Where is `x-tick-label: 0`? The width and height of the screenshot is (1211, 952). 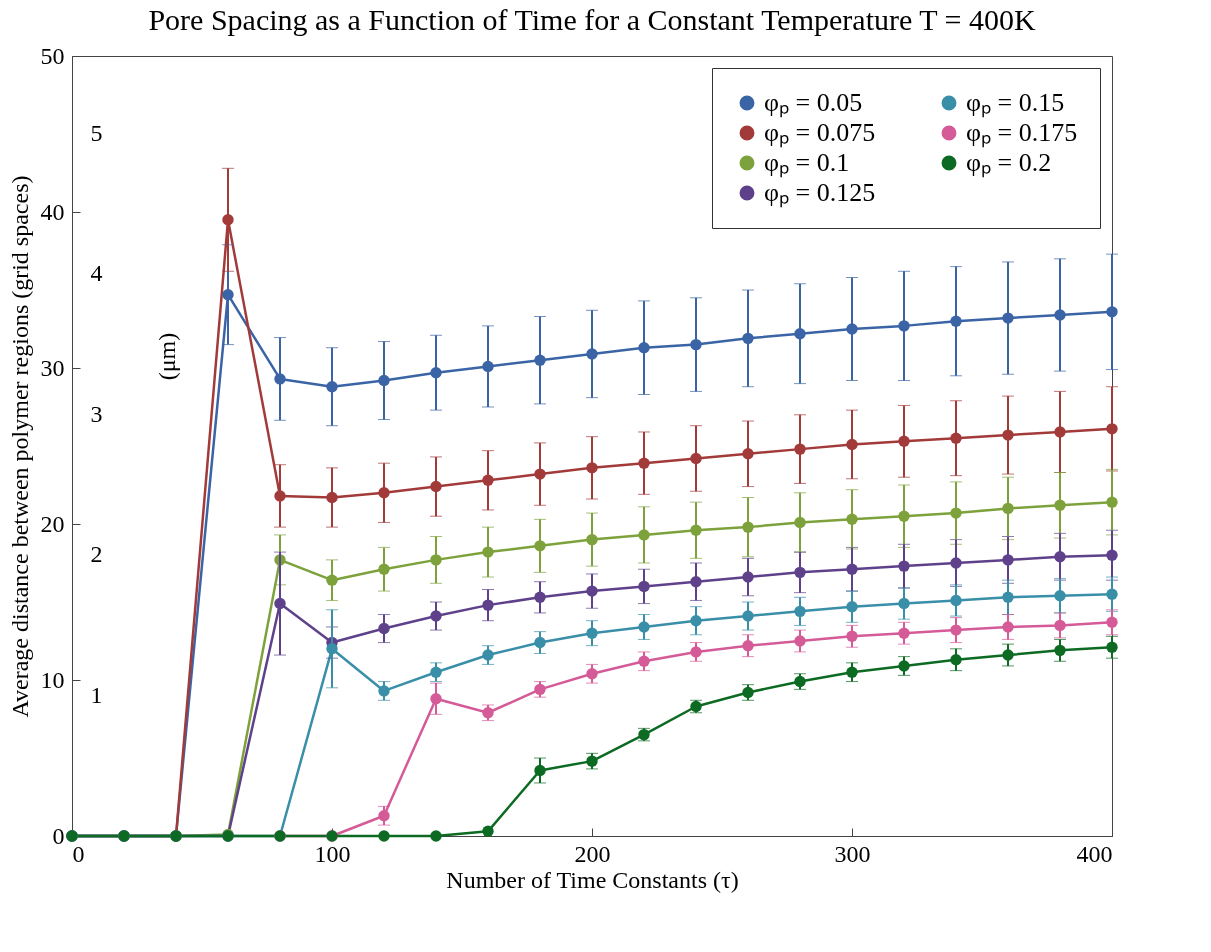
x-tick-label: 0 is located at coordinates (78, 853).